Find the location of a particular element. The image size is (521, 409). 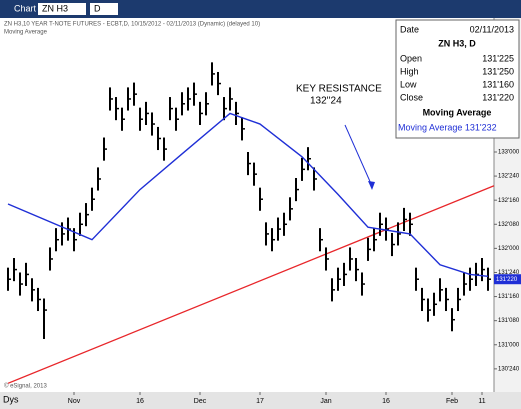

info-label: Date is located at coordinates (409, 29).